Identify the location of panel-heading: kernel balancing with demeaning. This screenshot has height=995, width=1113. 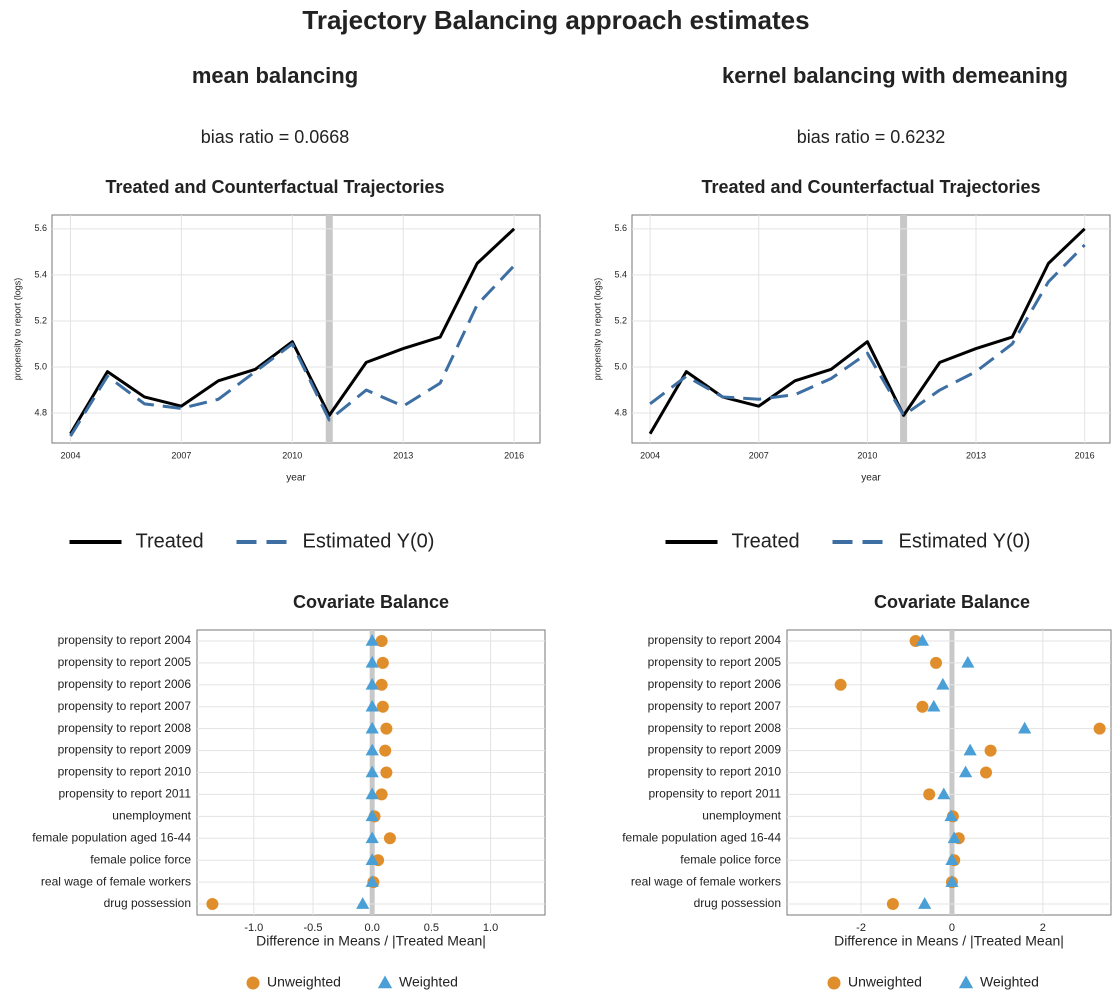
(895, 75).